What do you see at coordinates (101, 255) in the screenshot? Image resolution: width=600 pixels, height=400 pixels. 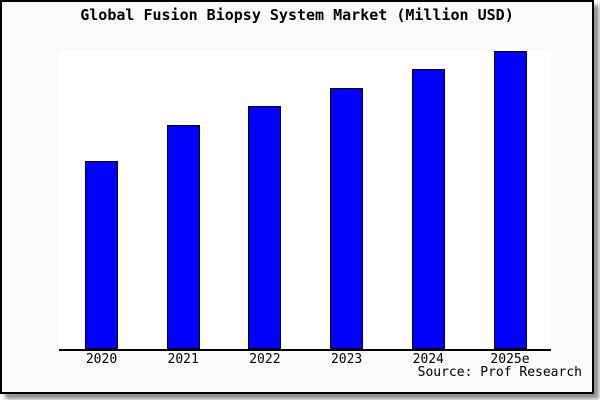 I see `bar-2020` at bounding box center [101, 255].